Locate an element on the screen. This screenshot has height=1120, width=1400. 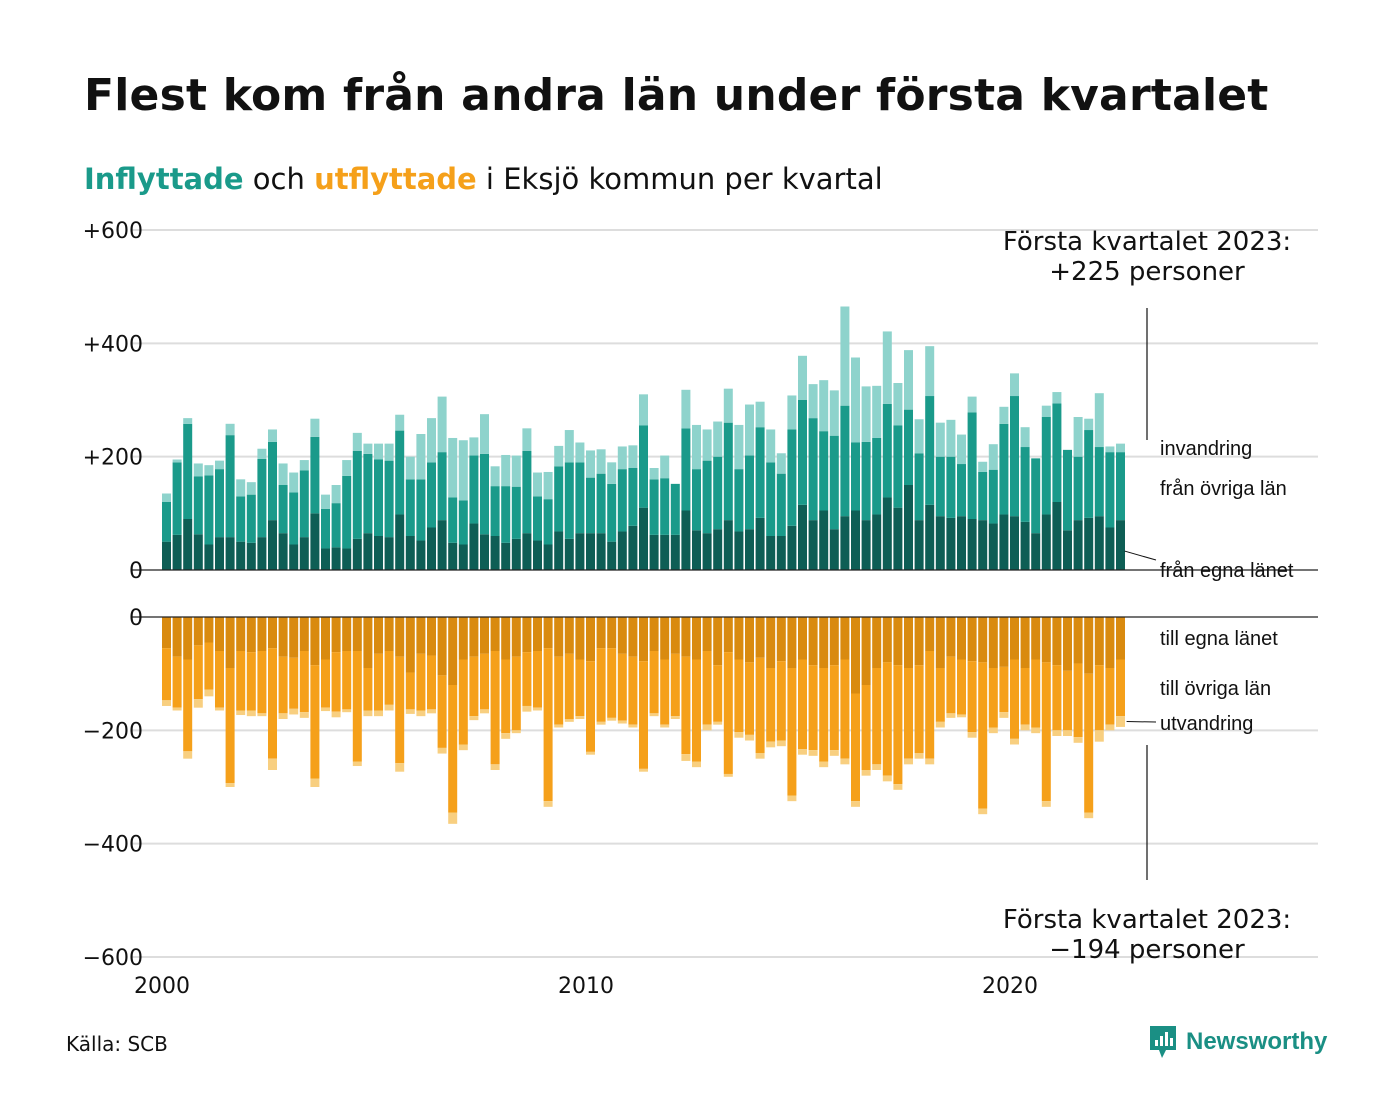
leader-line is located at coordinates (1140, 555).